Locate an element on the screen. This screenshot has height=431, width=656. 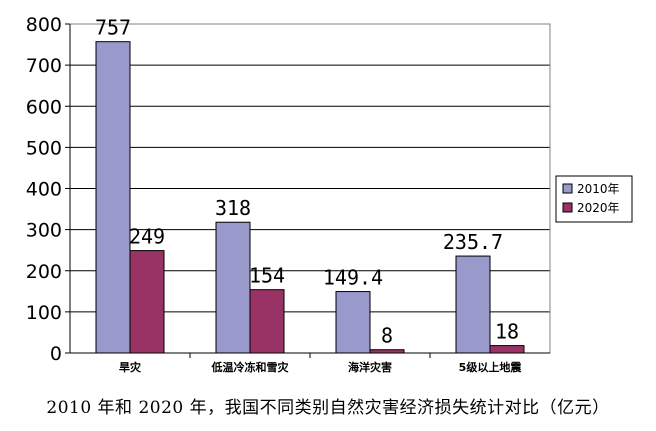
y-tick-label: 800 is located at coordinates (44, 25).